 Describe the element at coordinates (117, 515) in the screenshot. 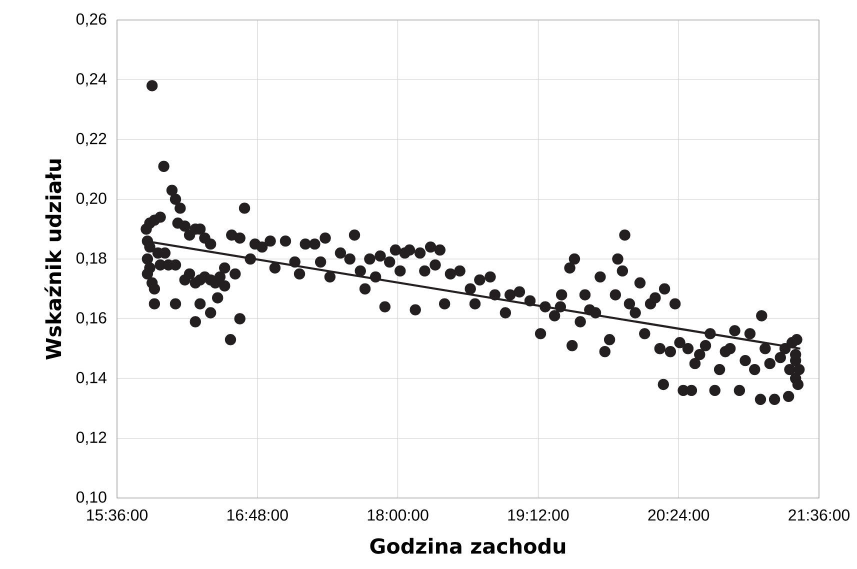

I see `x-tick-label: 15:36:00` at that location.